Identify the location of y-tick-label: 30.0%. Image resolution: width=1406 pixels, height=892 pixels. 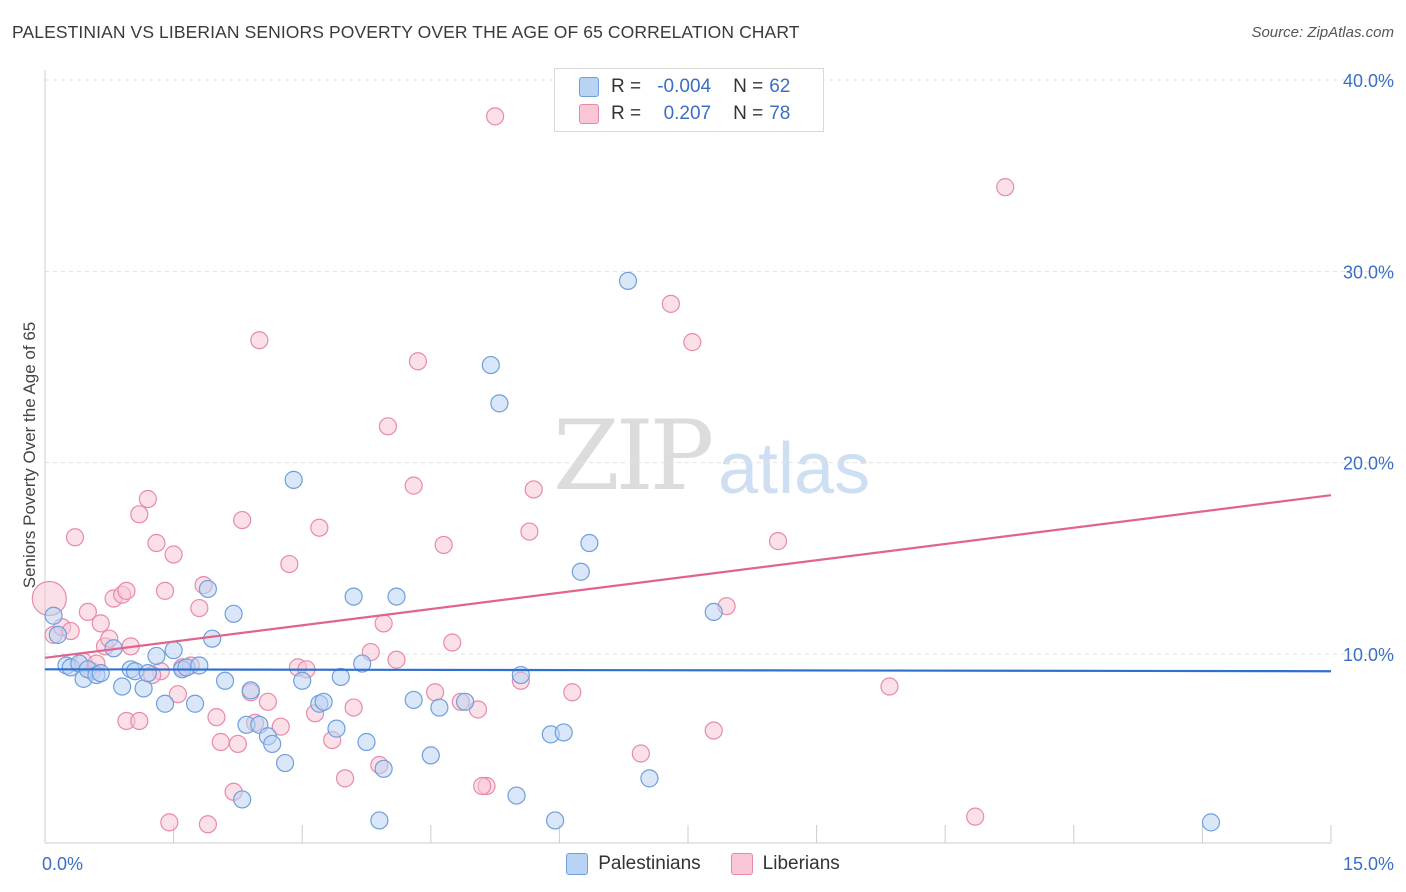
(1368, 272).